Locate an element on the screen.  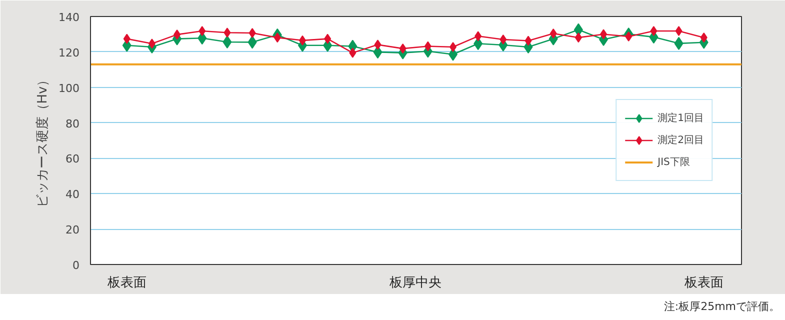
legend-label: 測定2回目 is located at coordinates (681, 140).